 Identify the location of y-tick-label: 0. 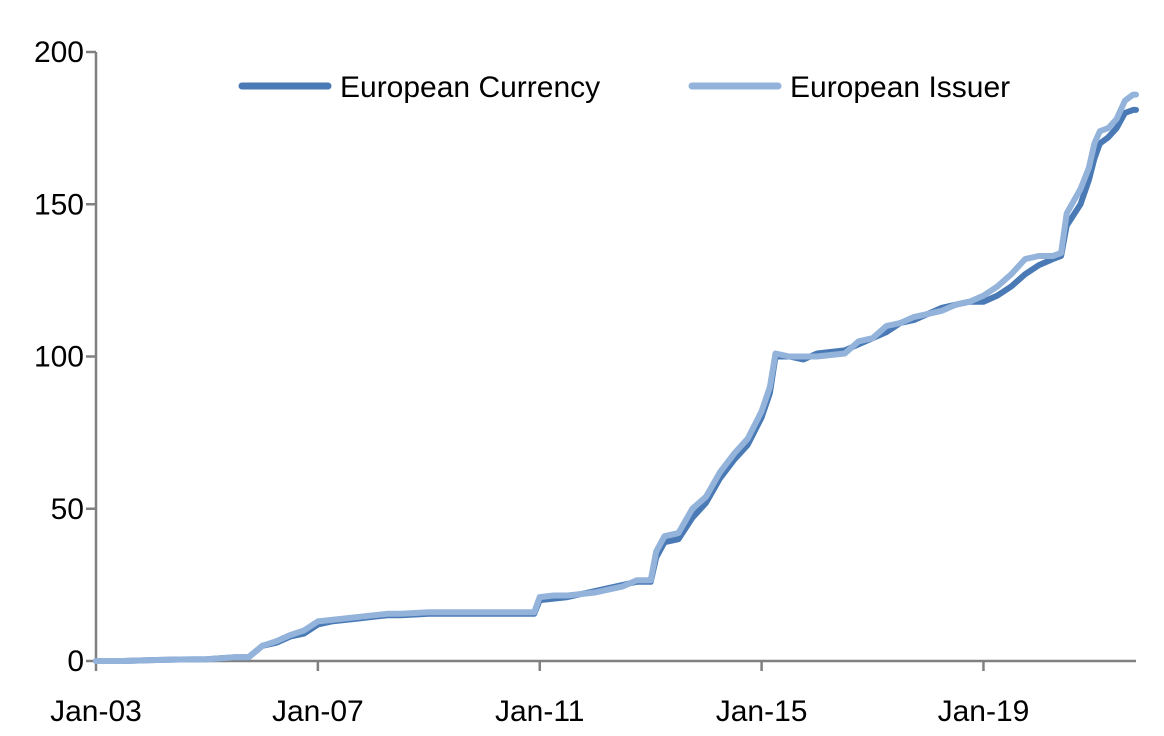
(75, 661).